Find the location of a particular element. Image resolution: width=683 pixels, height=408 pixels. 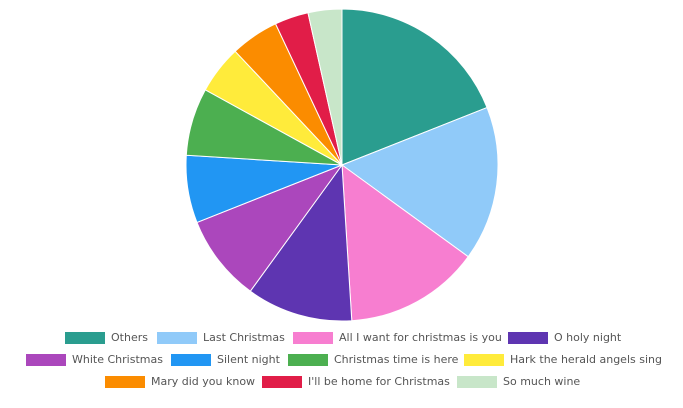

legend-swatch-all-i-want-for-christmas-is-you is located at coordinates (313, 338).